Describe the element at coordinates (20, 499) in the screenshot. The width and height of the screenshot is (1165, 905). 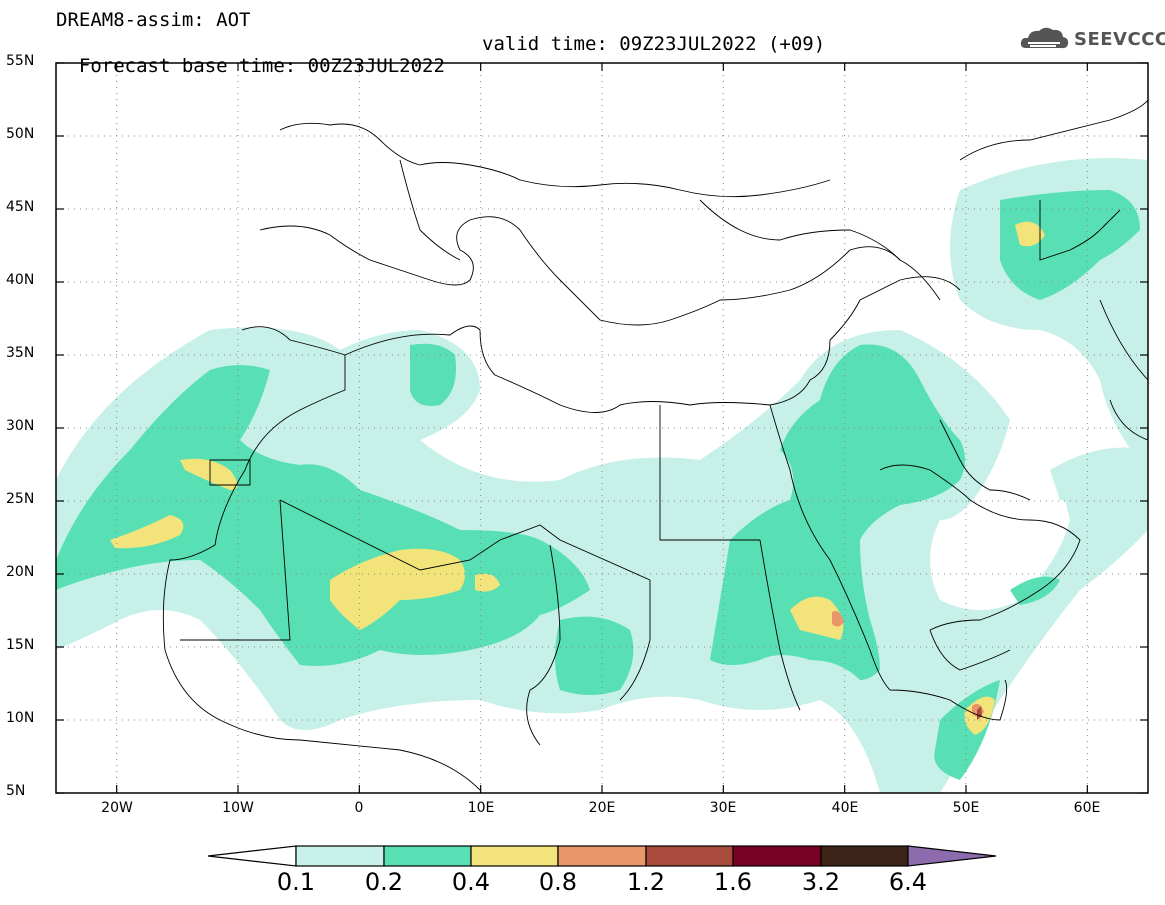
I see `lat-label-25n: 25N` at that location.